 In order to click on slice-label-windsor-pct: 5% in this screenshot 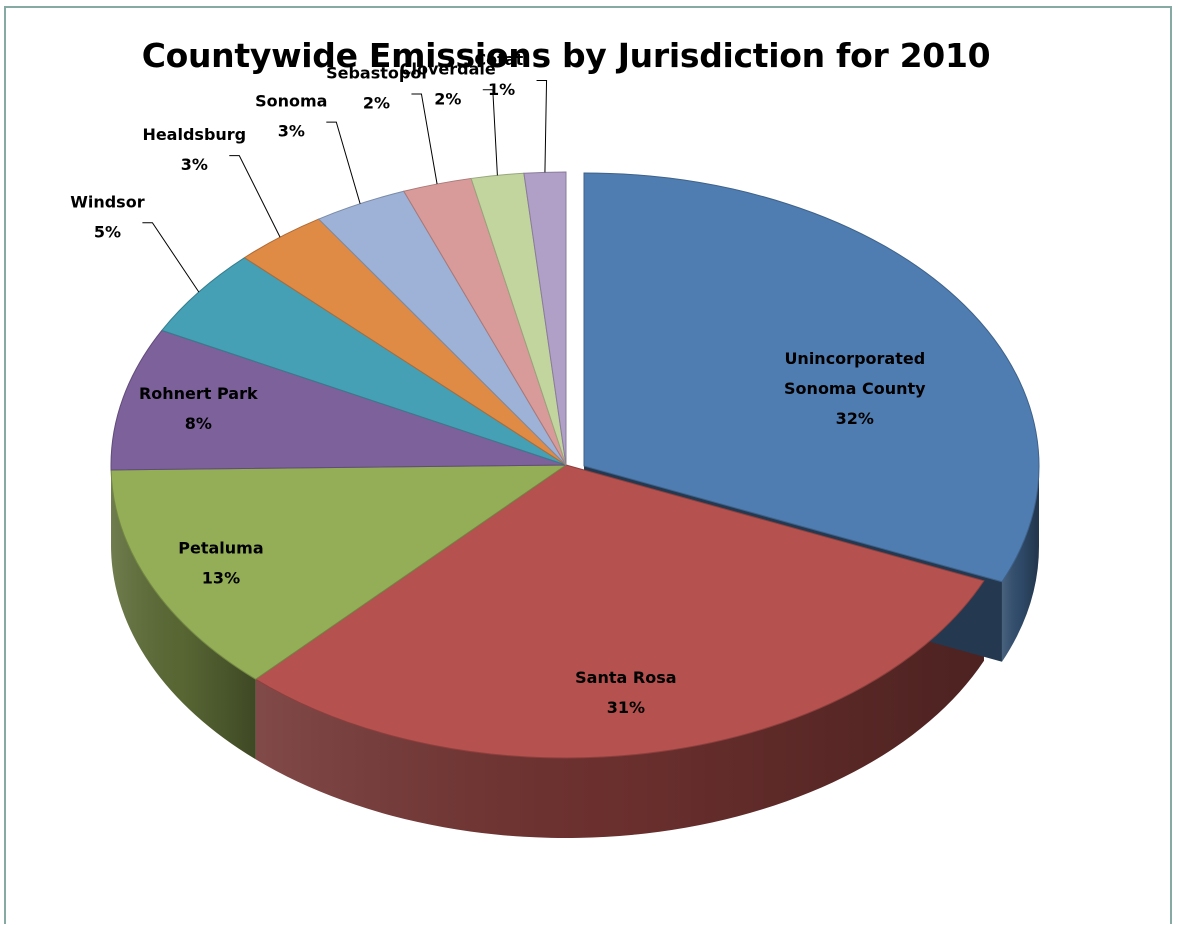, I will do `click(107, 231)`.